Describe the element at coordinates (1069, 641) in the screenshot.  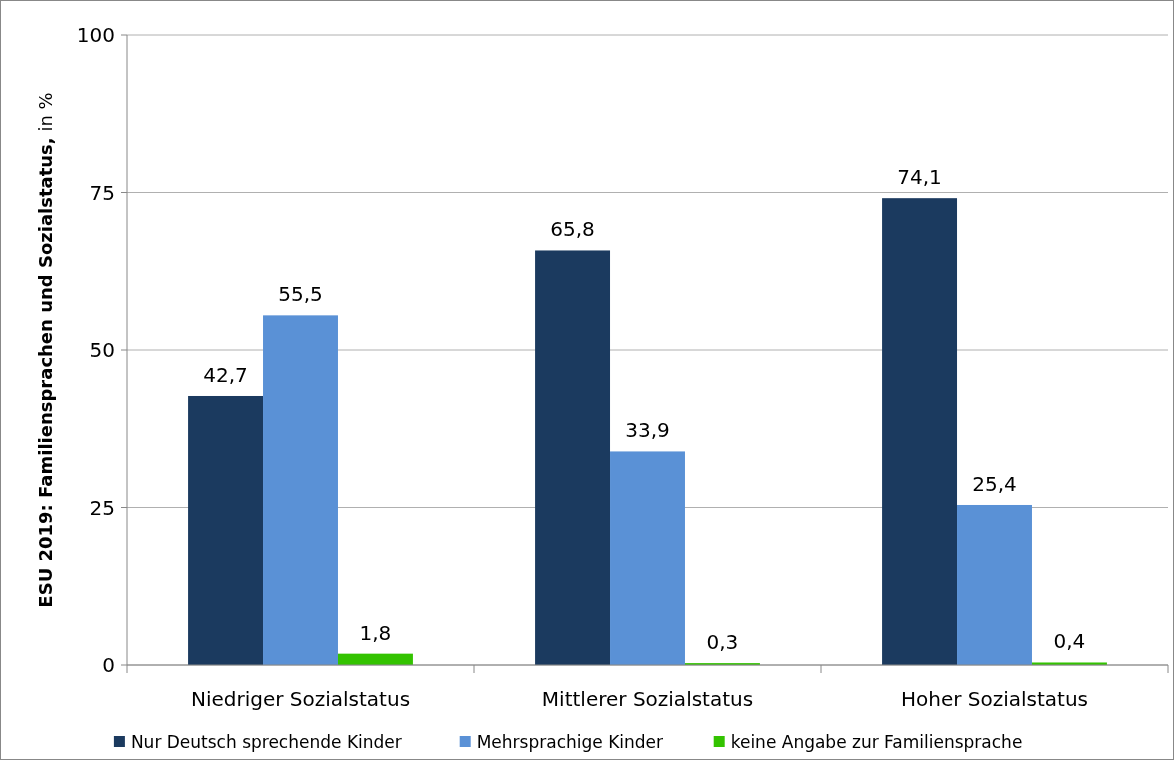
I see `data-label: 0,4` at that location.